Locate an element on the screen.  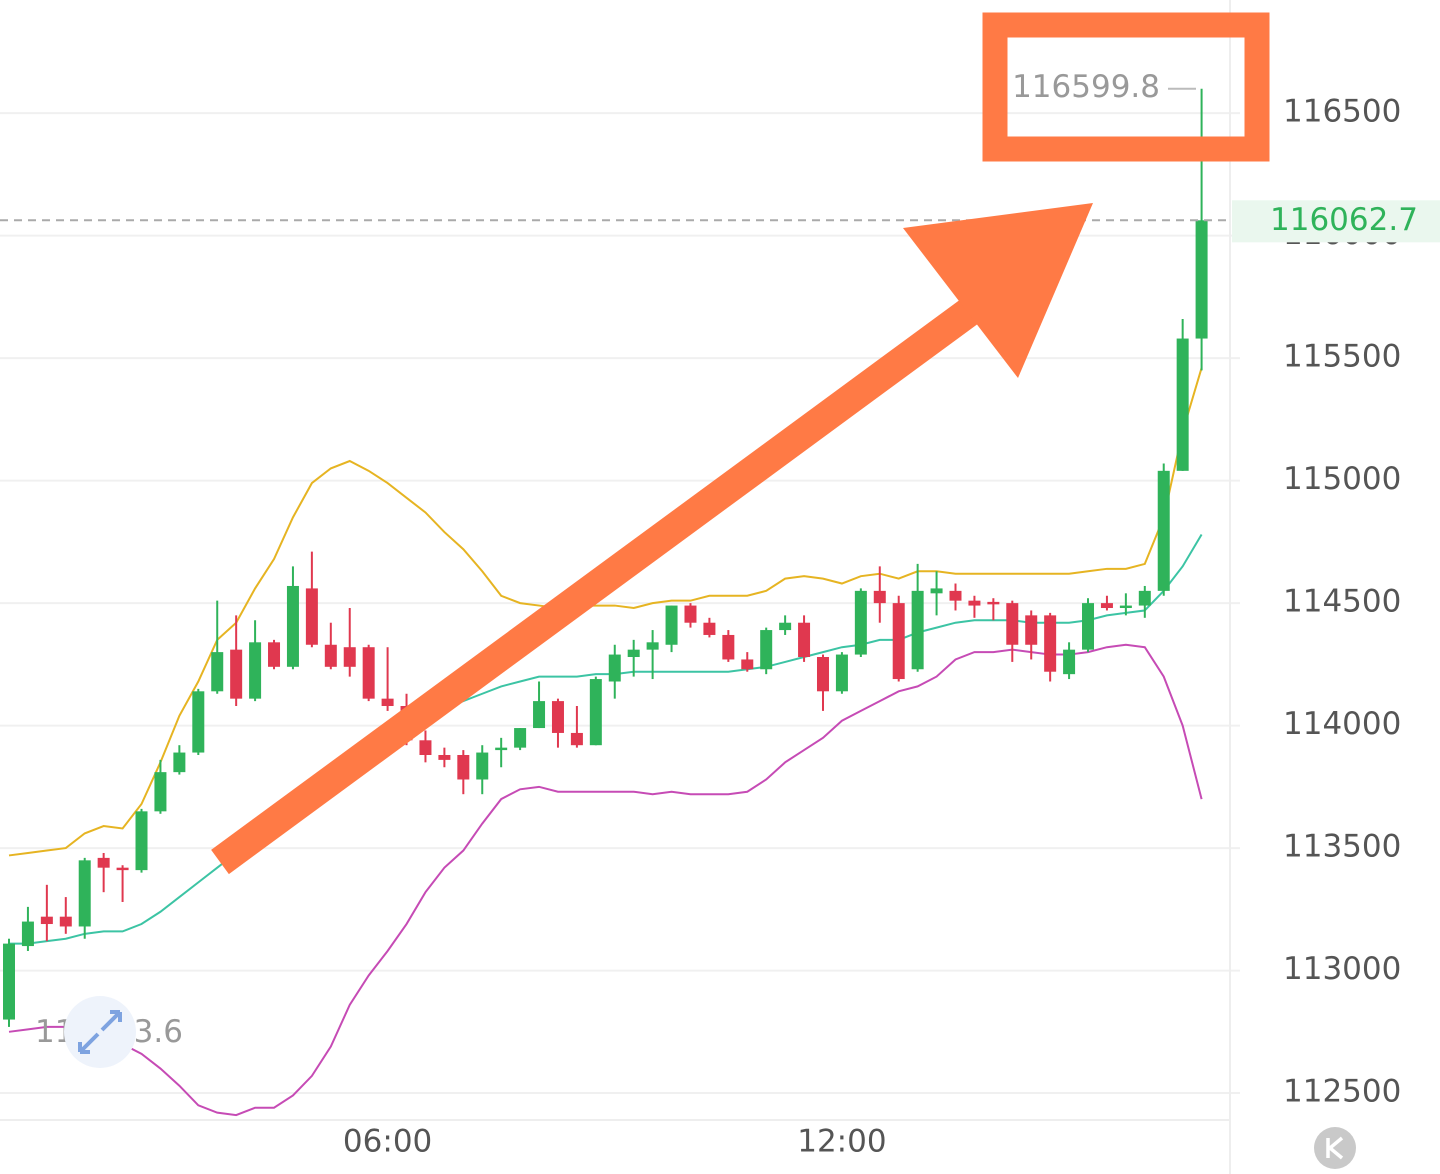
k-button is located at coordinates (1335, 1148).